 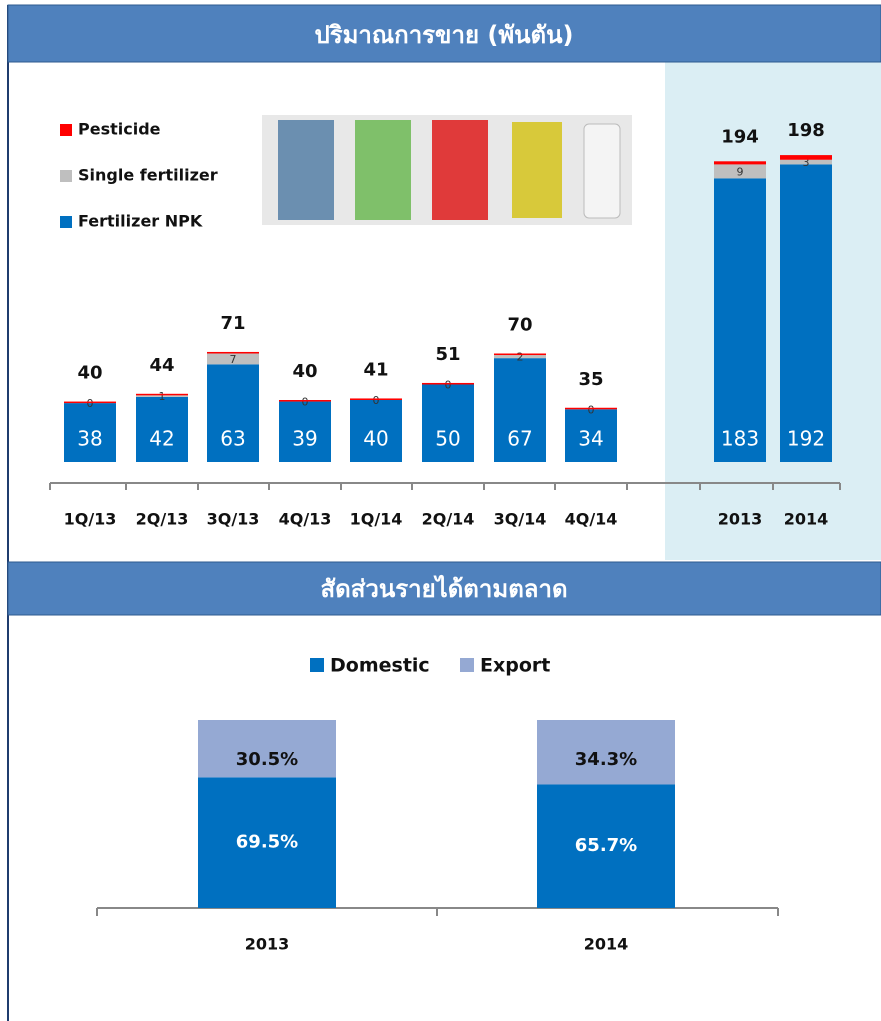 I want to click on value-label: 9, so click(x=740, y=171).